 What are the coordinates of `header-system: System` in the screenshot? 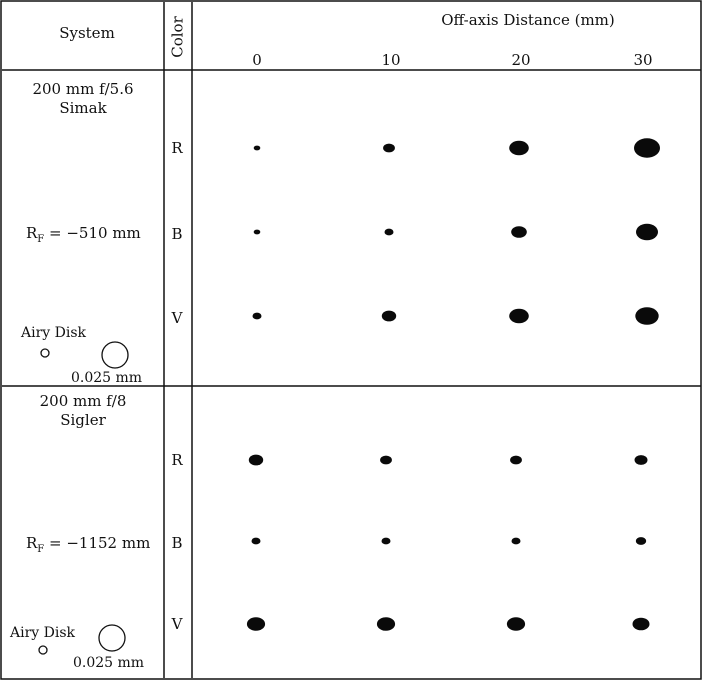 It's located at (87, 33).